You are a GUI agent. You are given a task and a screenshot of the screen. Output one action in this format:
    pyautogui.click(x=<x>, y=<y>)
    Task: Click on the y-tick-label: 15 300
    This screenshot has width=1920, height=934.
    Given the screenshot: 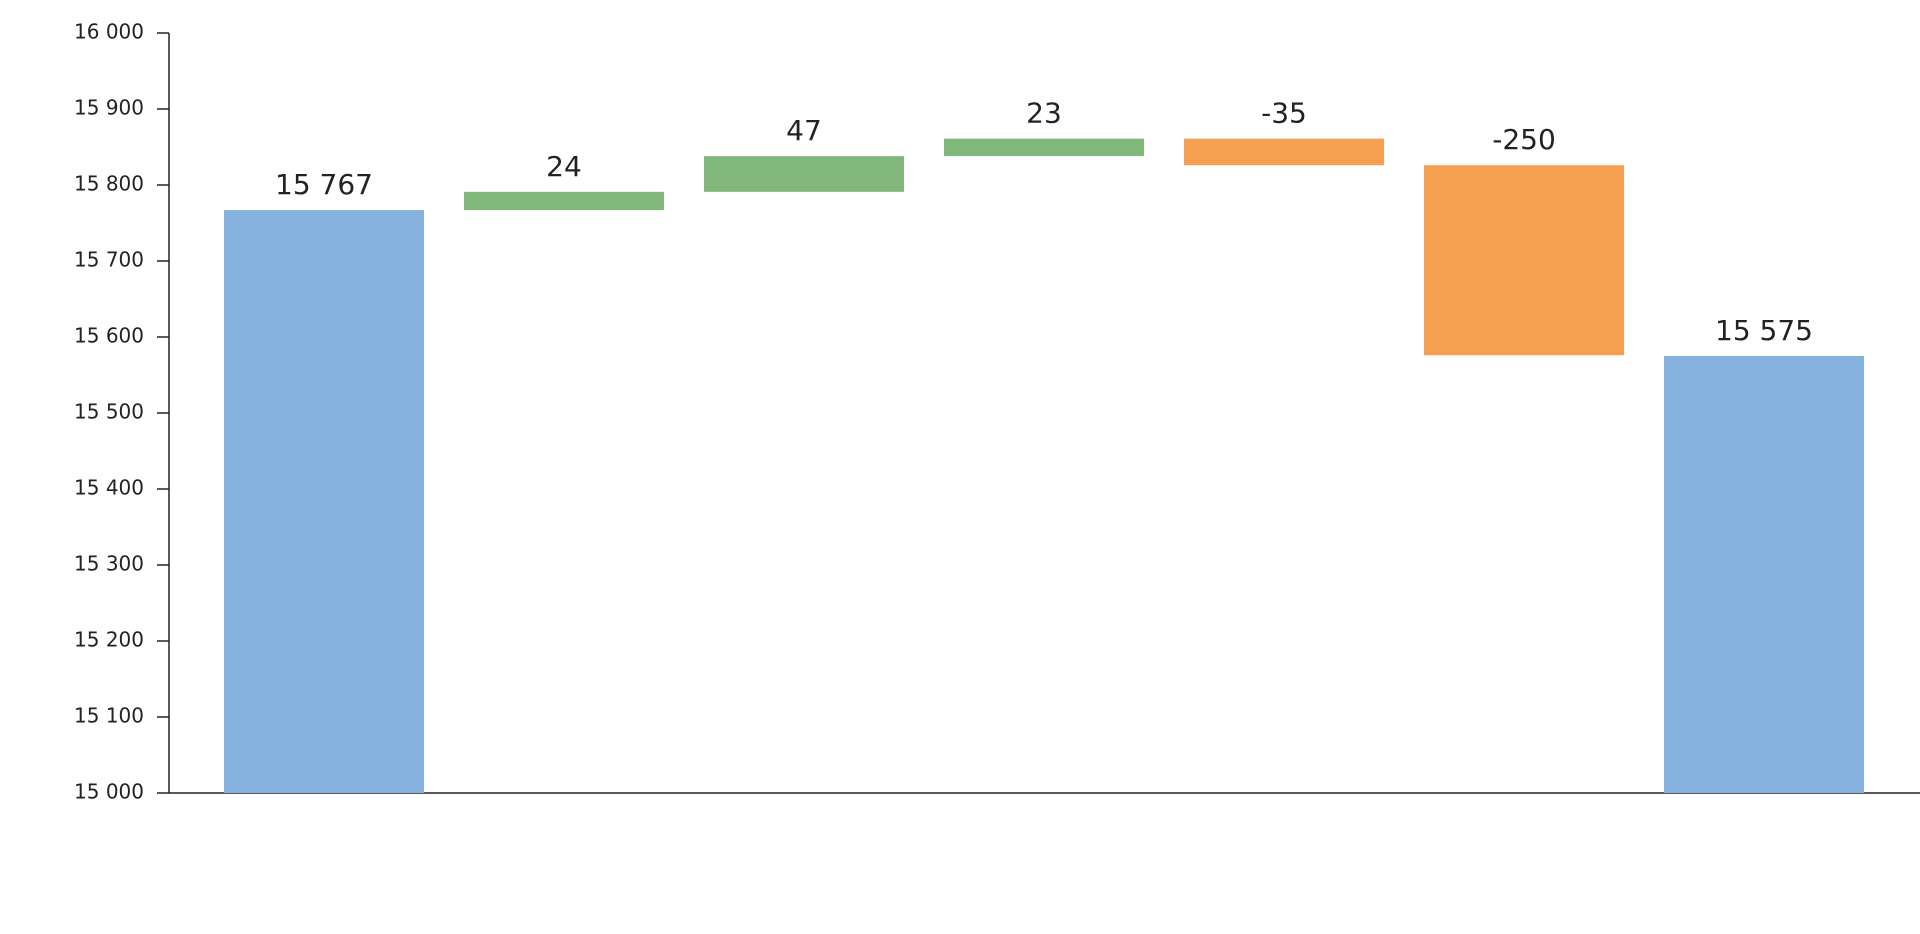 What is the action you would take?
    pyautogui.click(x=109, y=564)
    